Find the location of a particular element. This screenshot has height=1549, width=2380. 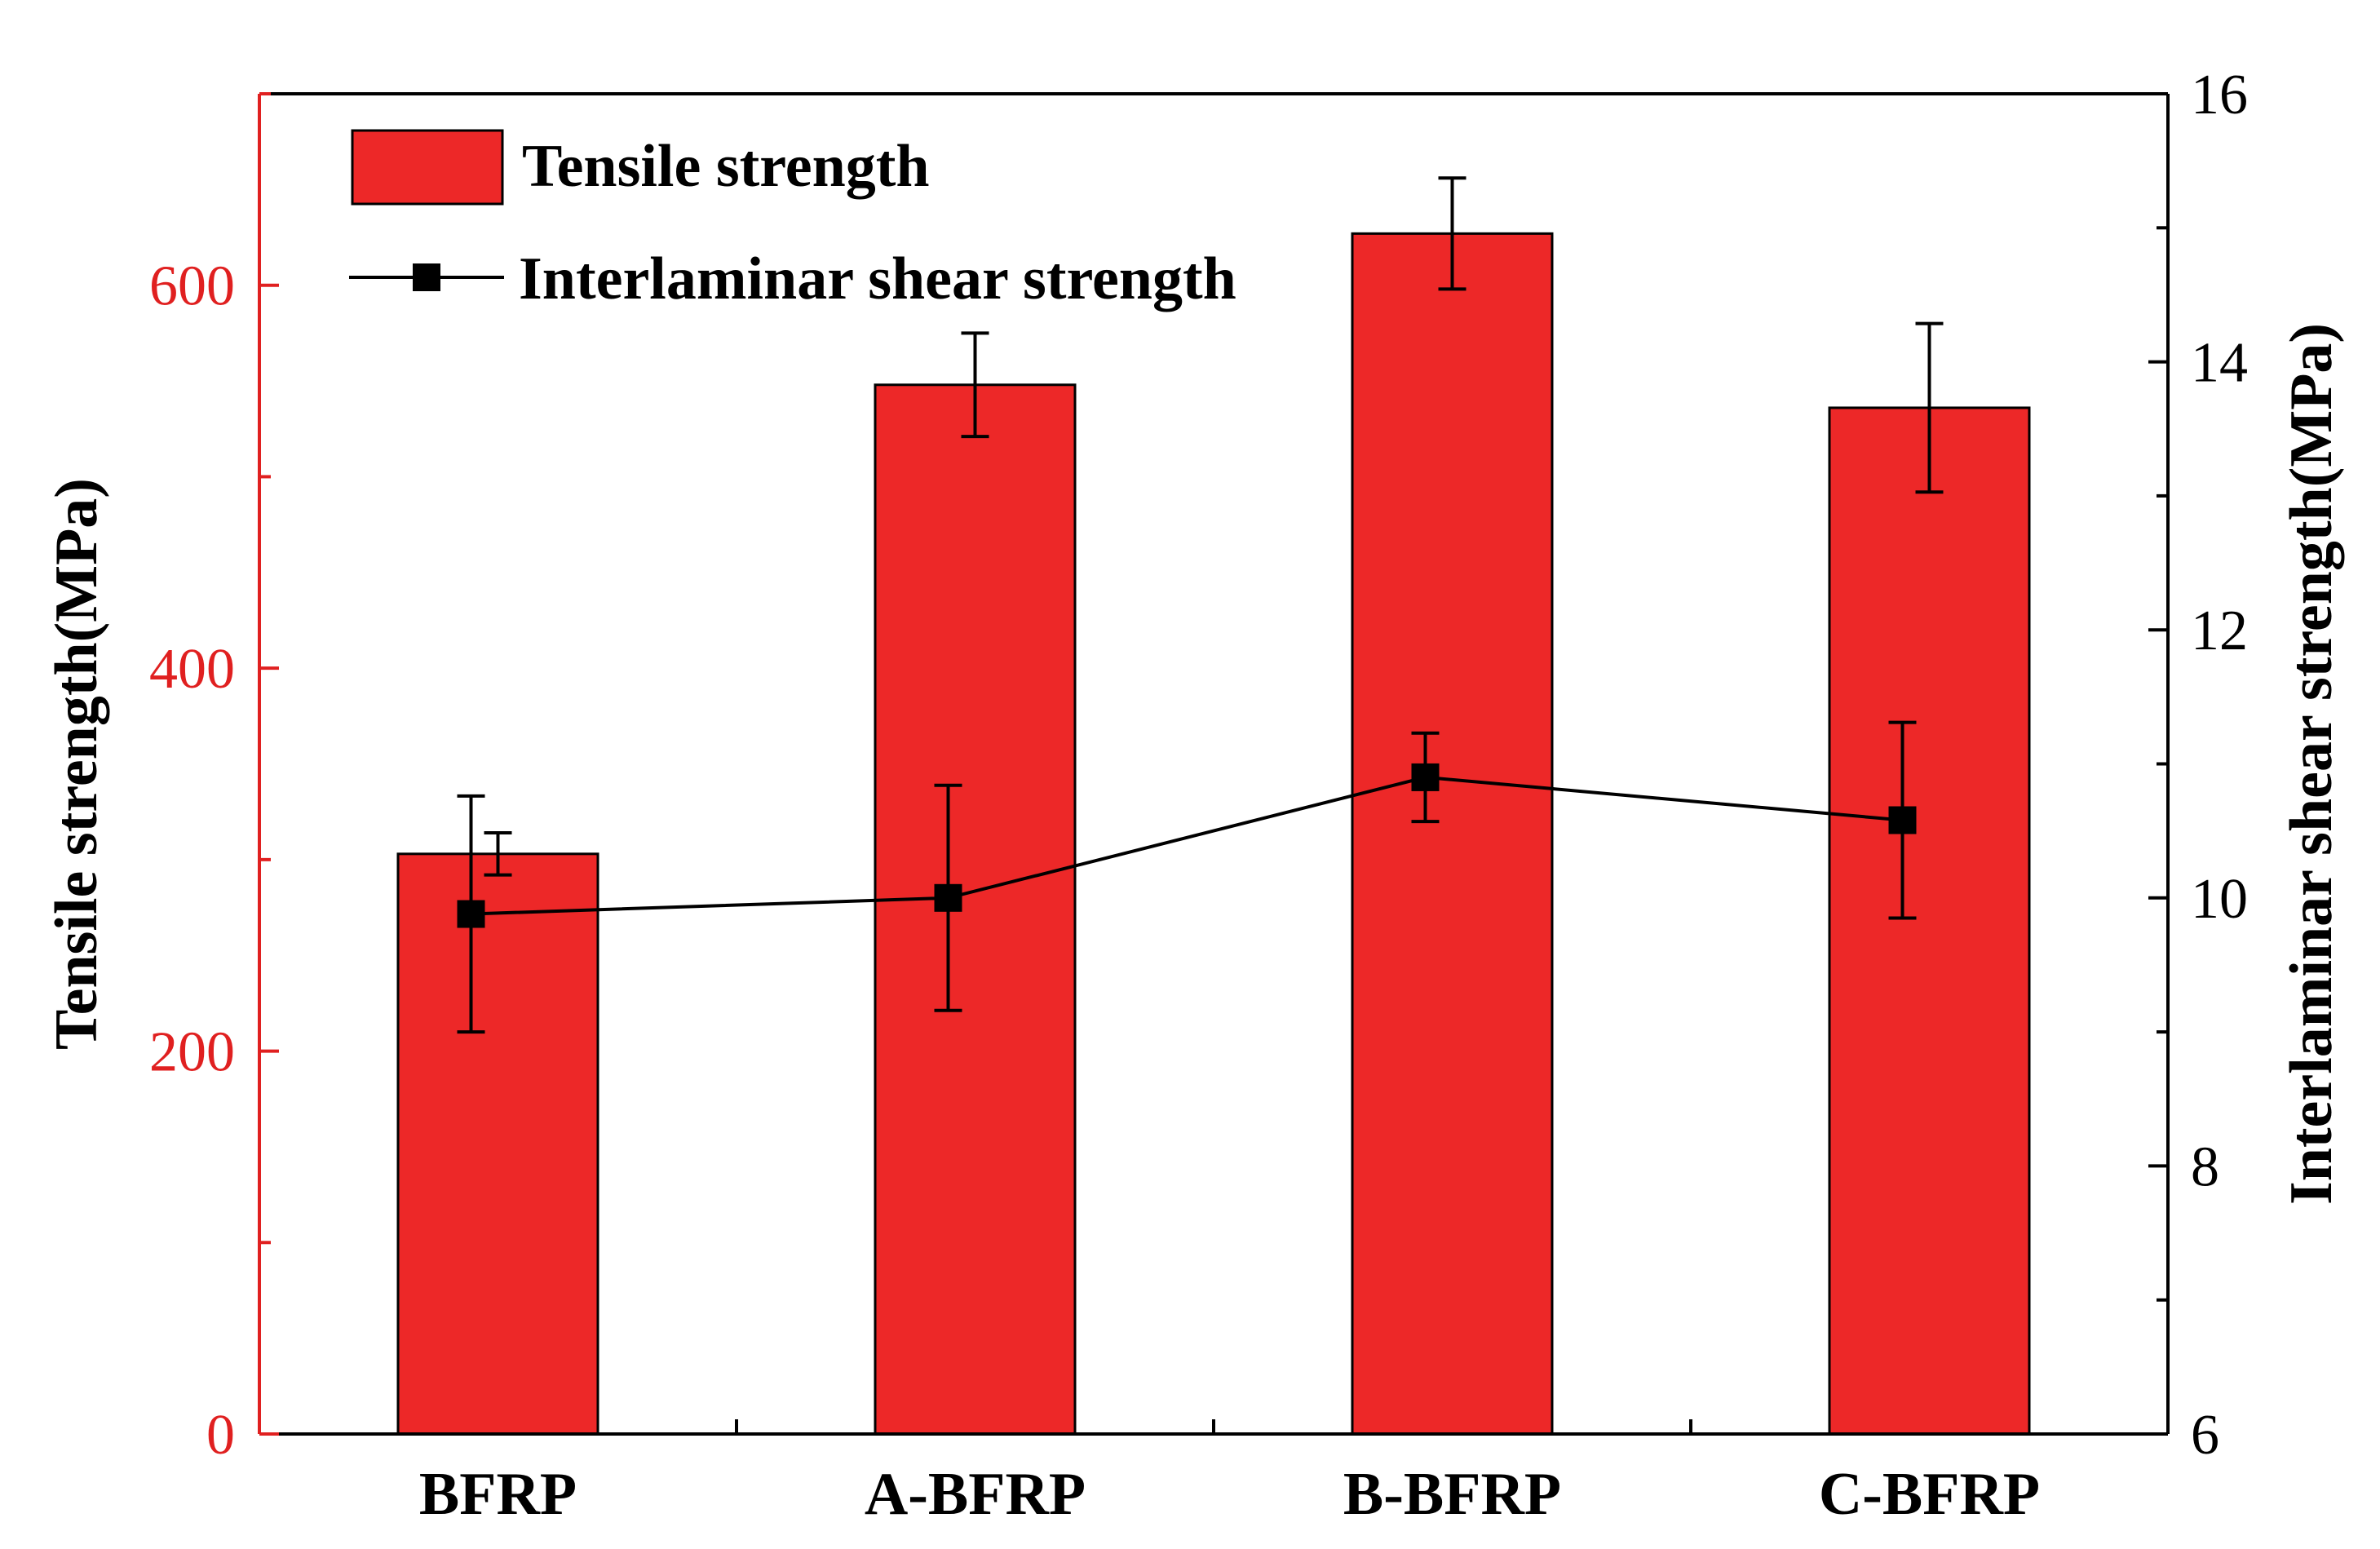

x-tick-label-a-bfrp: A-BFRP is located at coordinates (976, 1494).